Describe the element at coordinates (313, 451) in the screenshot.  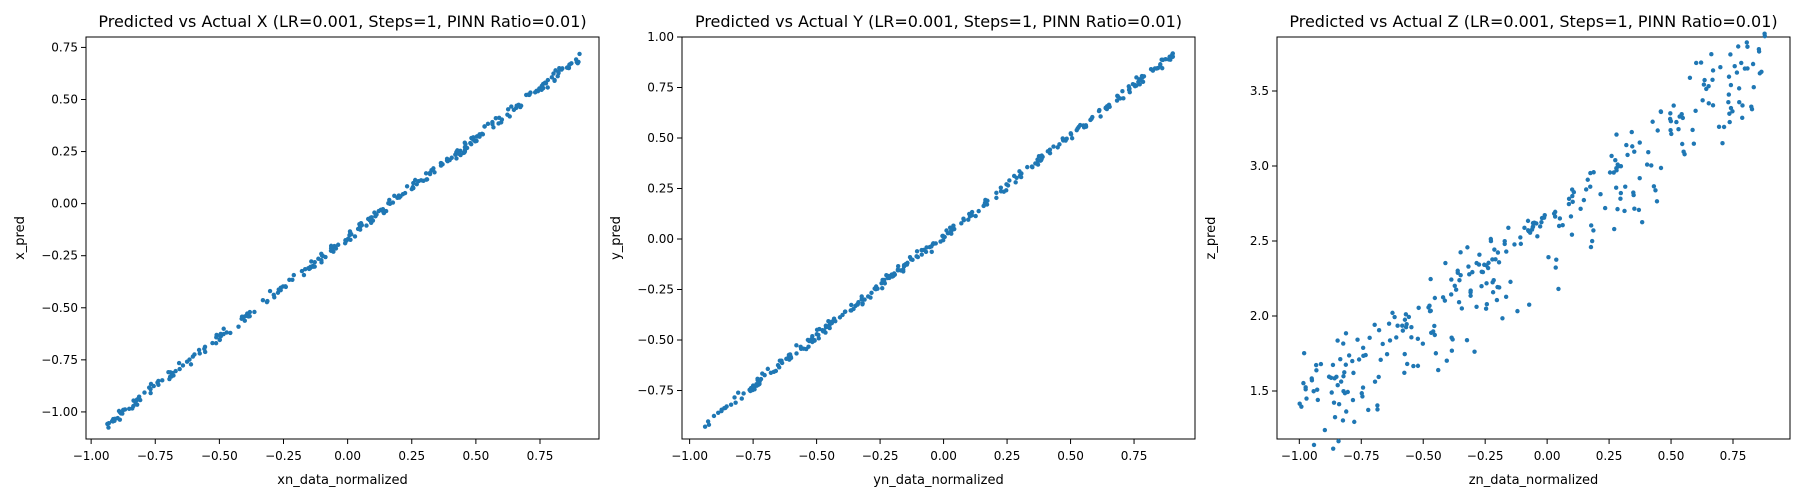
I see `x-axis-ticks: −1.00 −0.75 −0.50 −0.25 0.00 0.25 0.50 0.75` at that location.